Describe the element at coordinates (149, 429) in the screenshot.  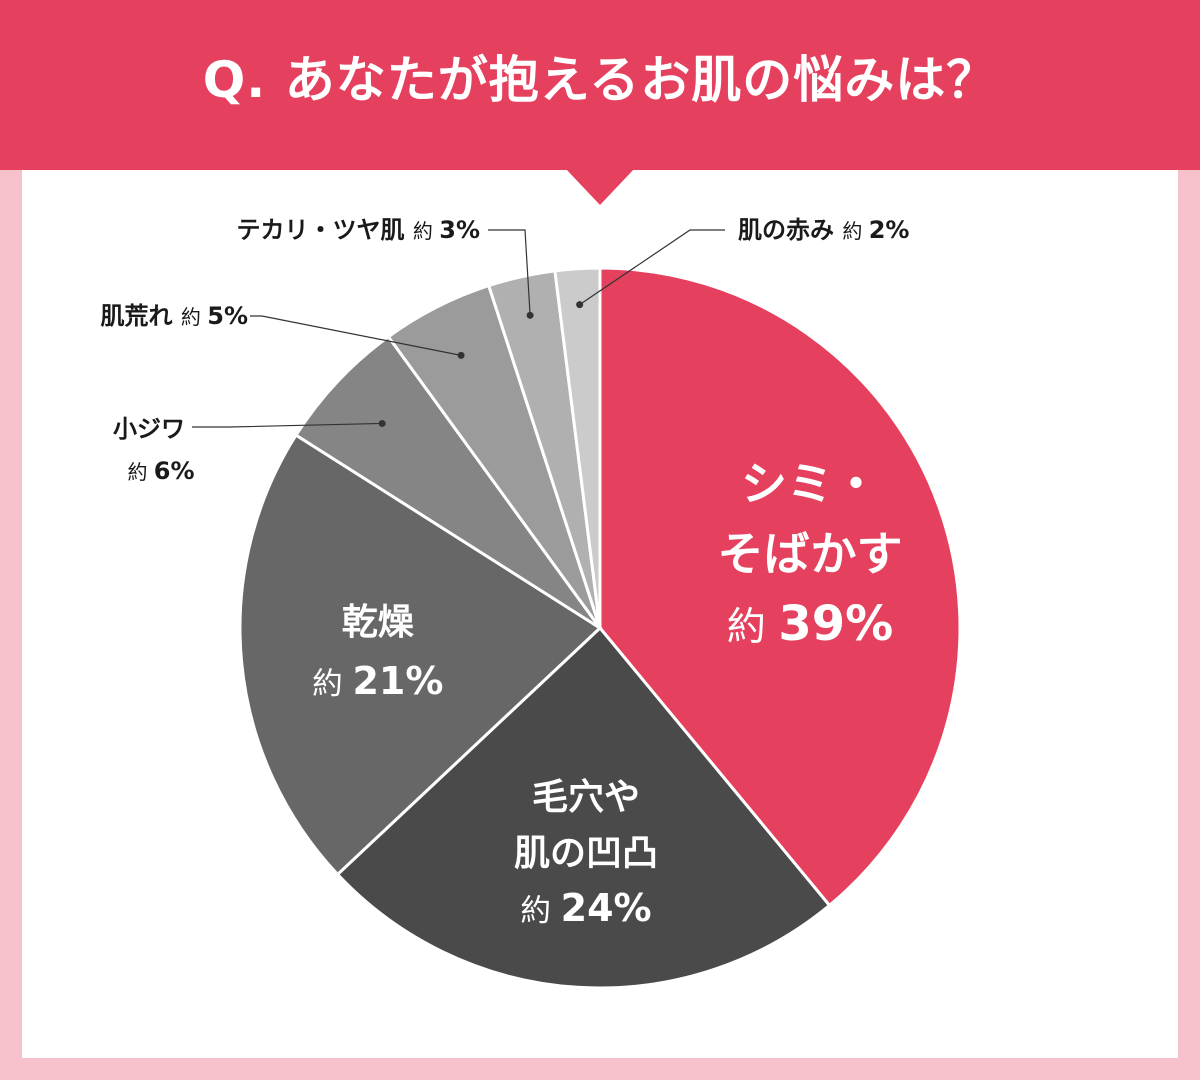
I see `slice-label-3: 小ジワ` at that location.